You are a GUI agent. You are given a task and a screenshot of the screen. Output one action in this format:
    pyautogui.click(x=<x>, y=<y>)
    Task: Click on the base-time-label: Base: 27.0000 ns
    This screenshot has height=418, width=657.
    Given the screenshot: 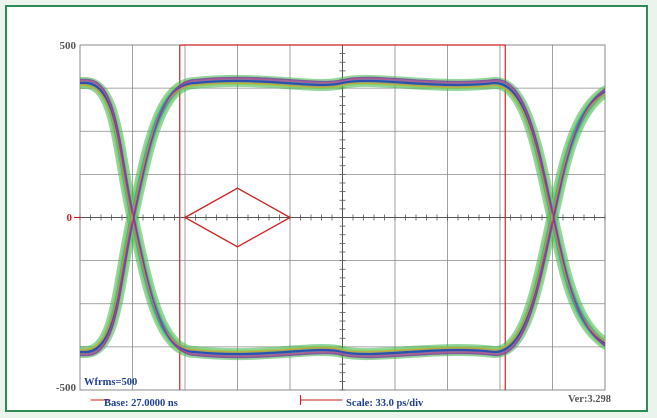 What is the action you would take?
    pyautogui.click(x=141, y=403)
    